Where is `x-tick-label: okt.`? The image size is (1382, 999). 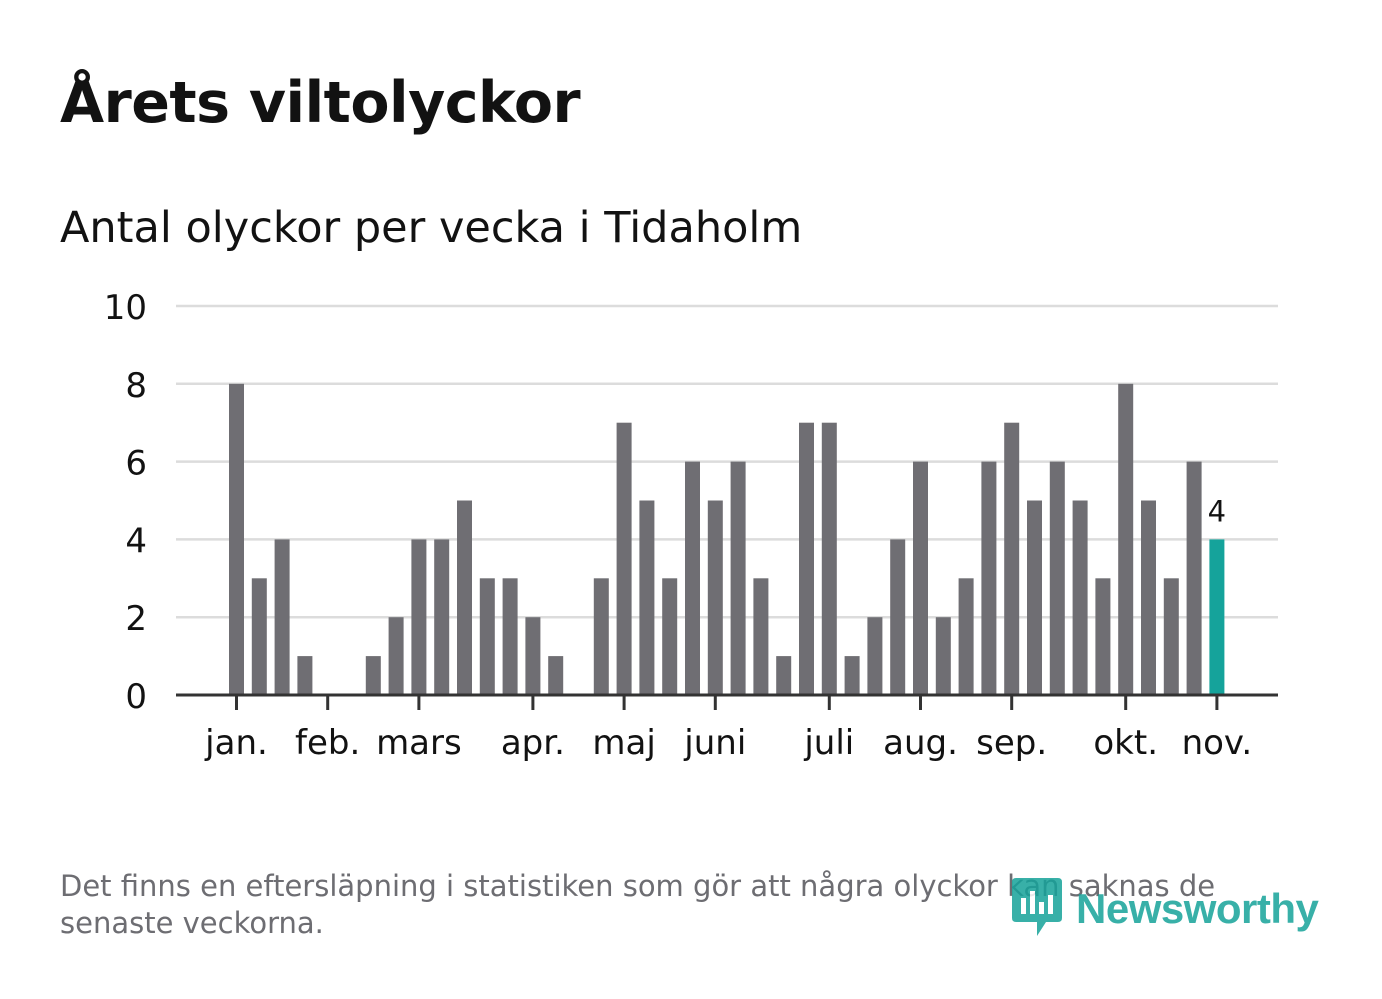 x-tick-label: okt. is located at coordinates (1125, 743).